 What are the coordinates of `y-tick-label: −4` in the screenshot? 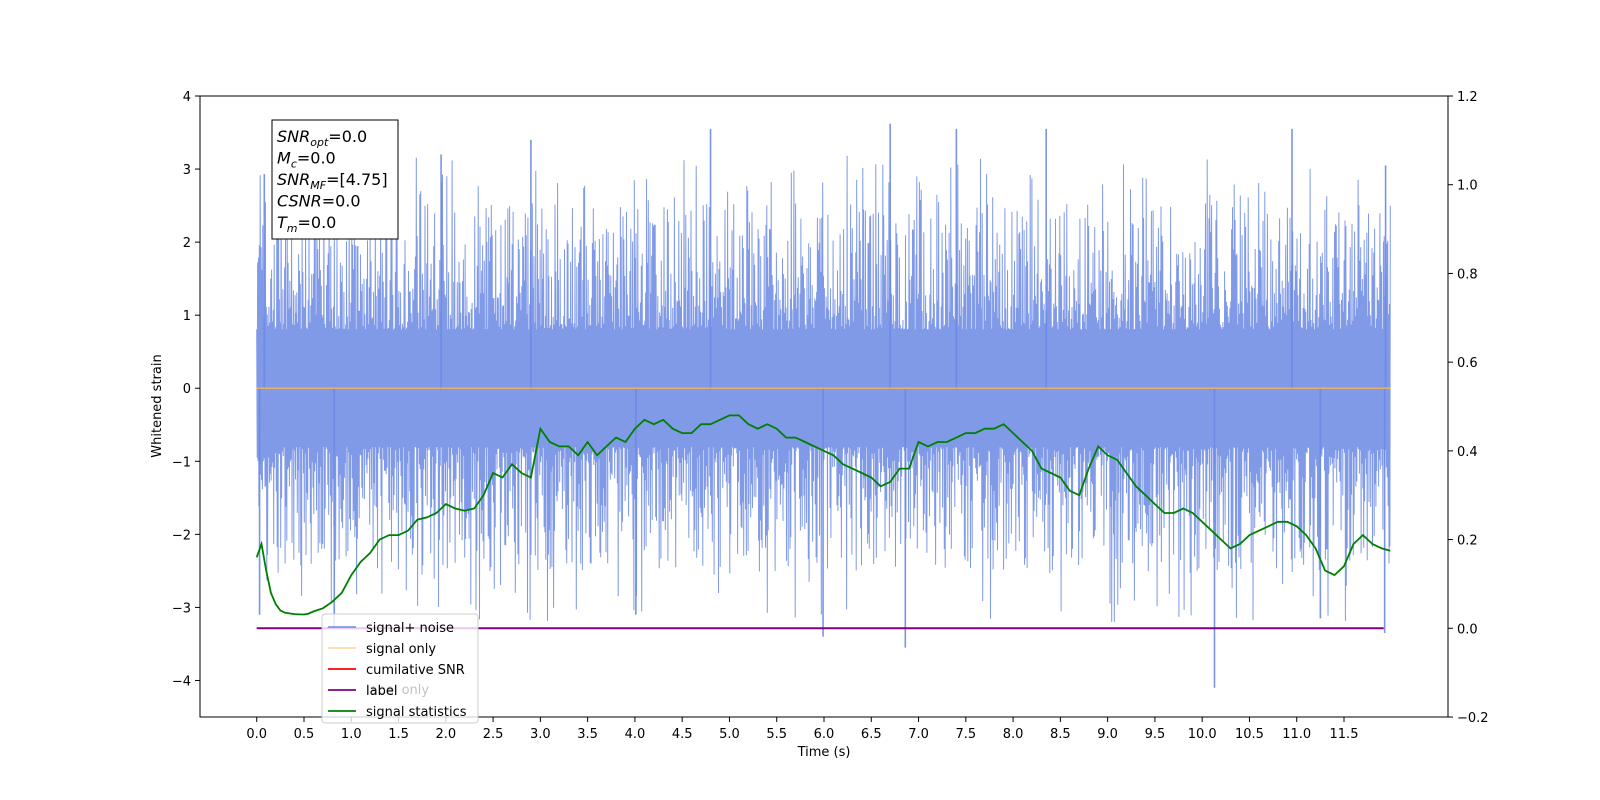 It's located at (181, 681).